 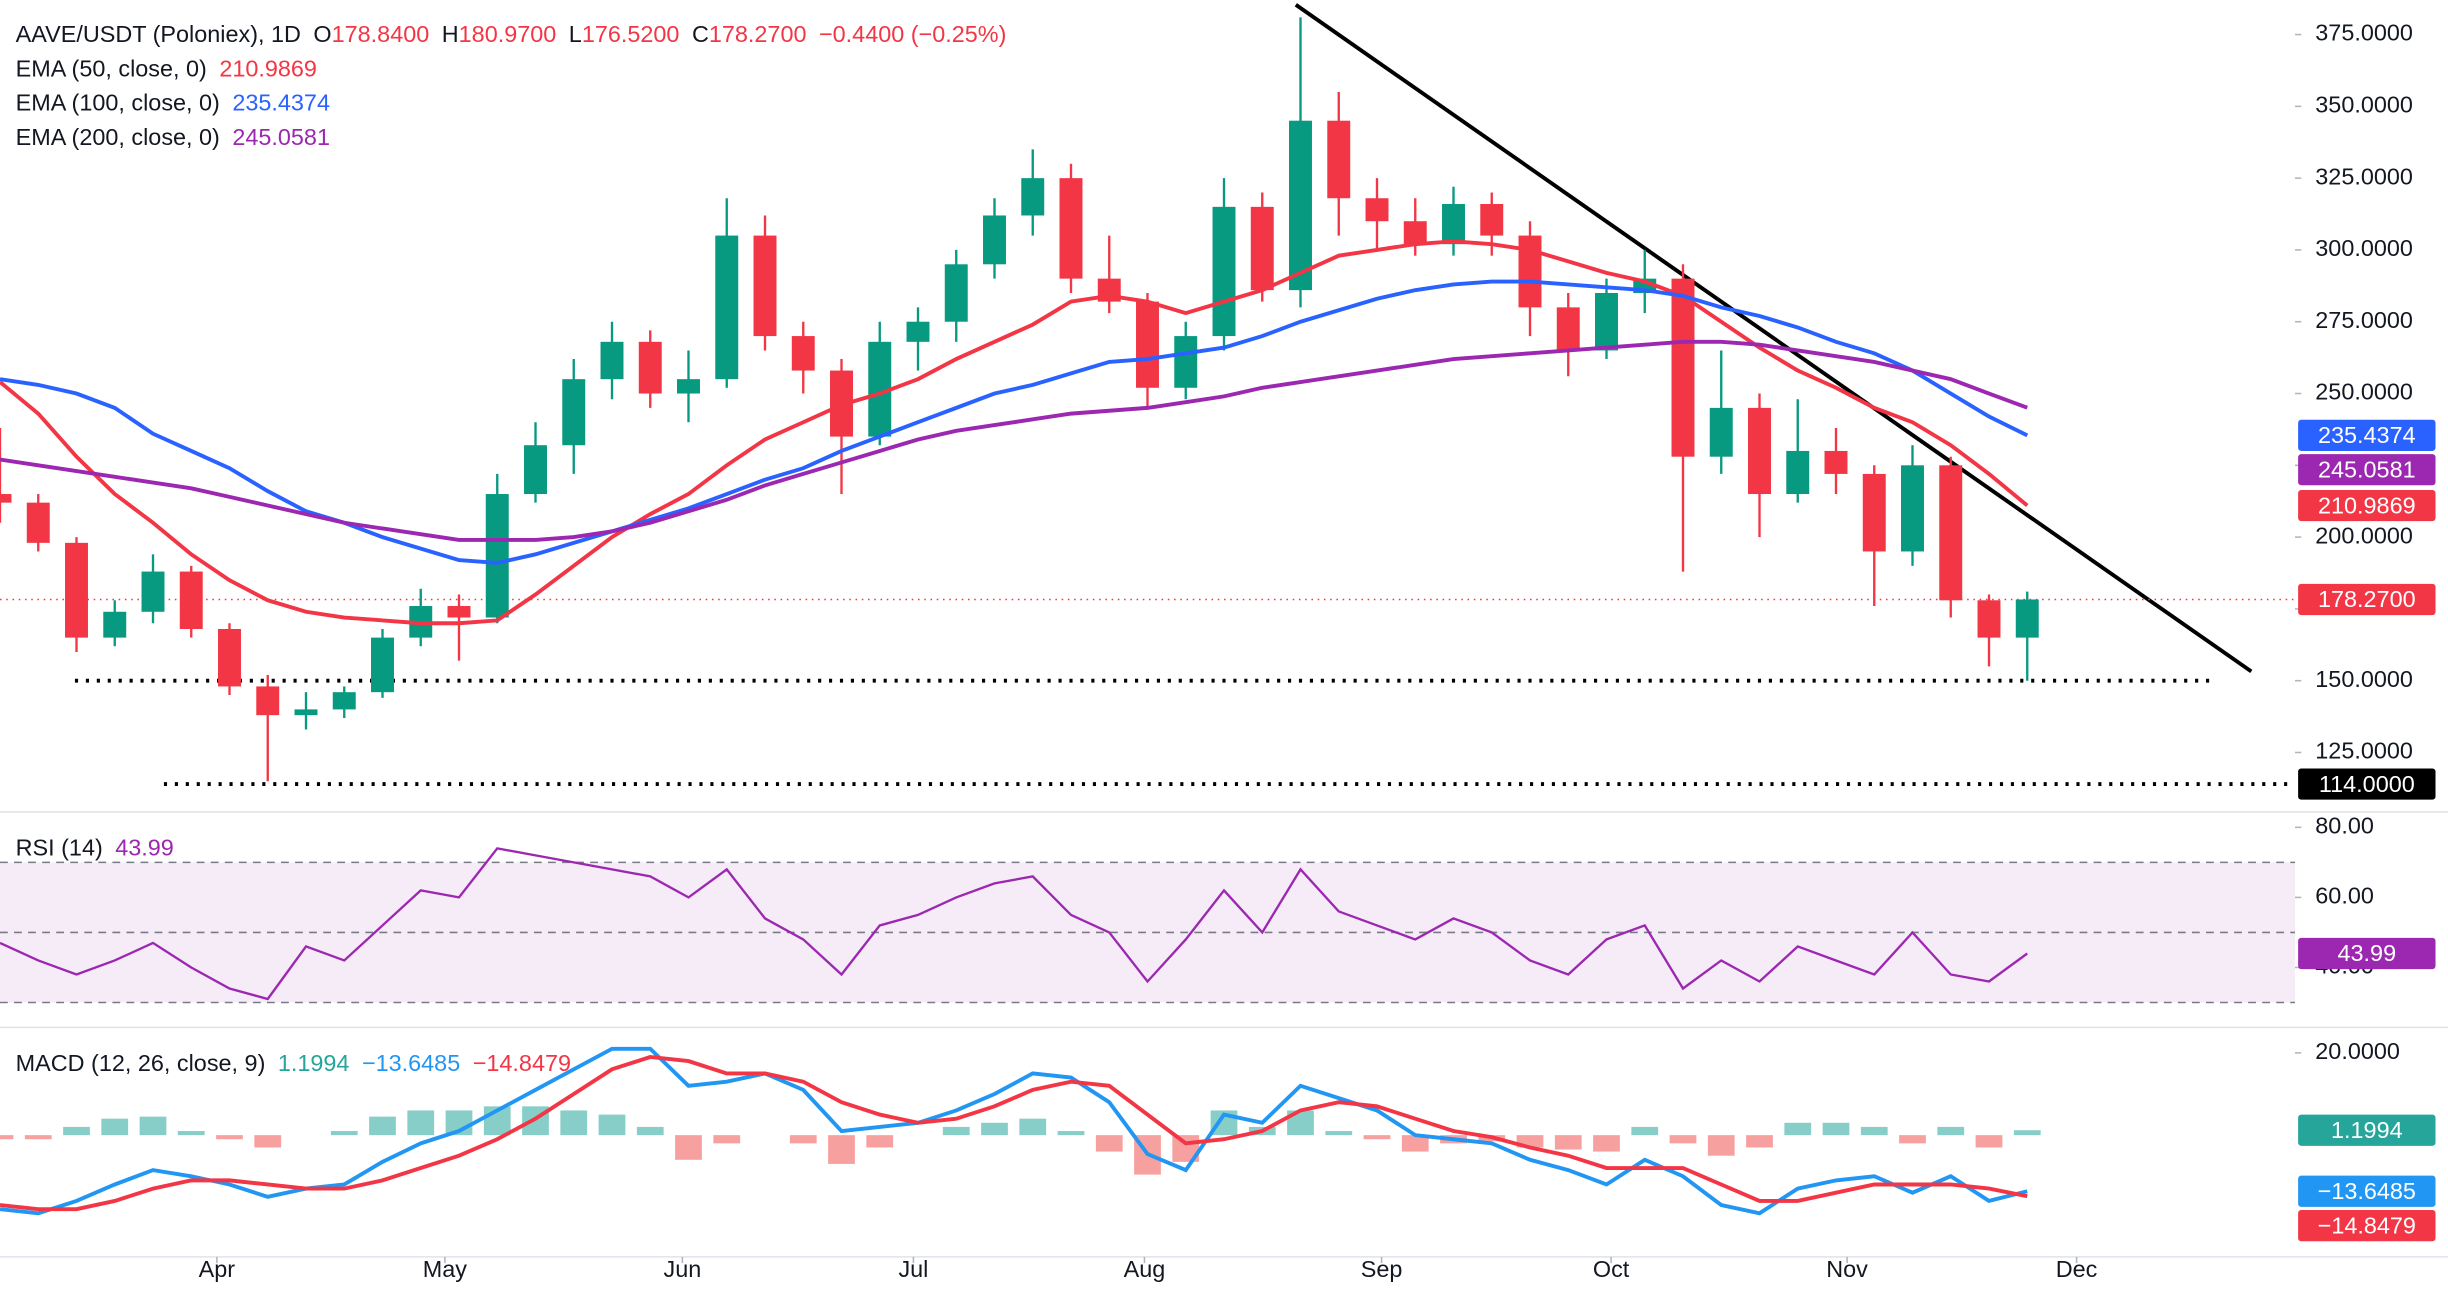 I want to click on ohlc-key: O, so click(x=322, y=34).